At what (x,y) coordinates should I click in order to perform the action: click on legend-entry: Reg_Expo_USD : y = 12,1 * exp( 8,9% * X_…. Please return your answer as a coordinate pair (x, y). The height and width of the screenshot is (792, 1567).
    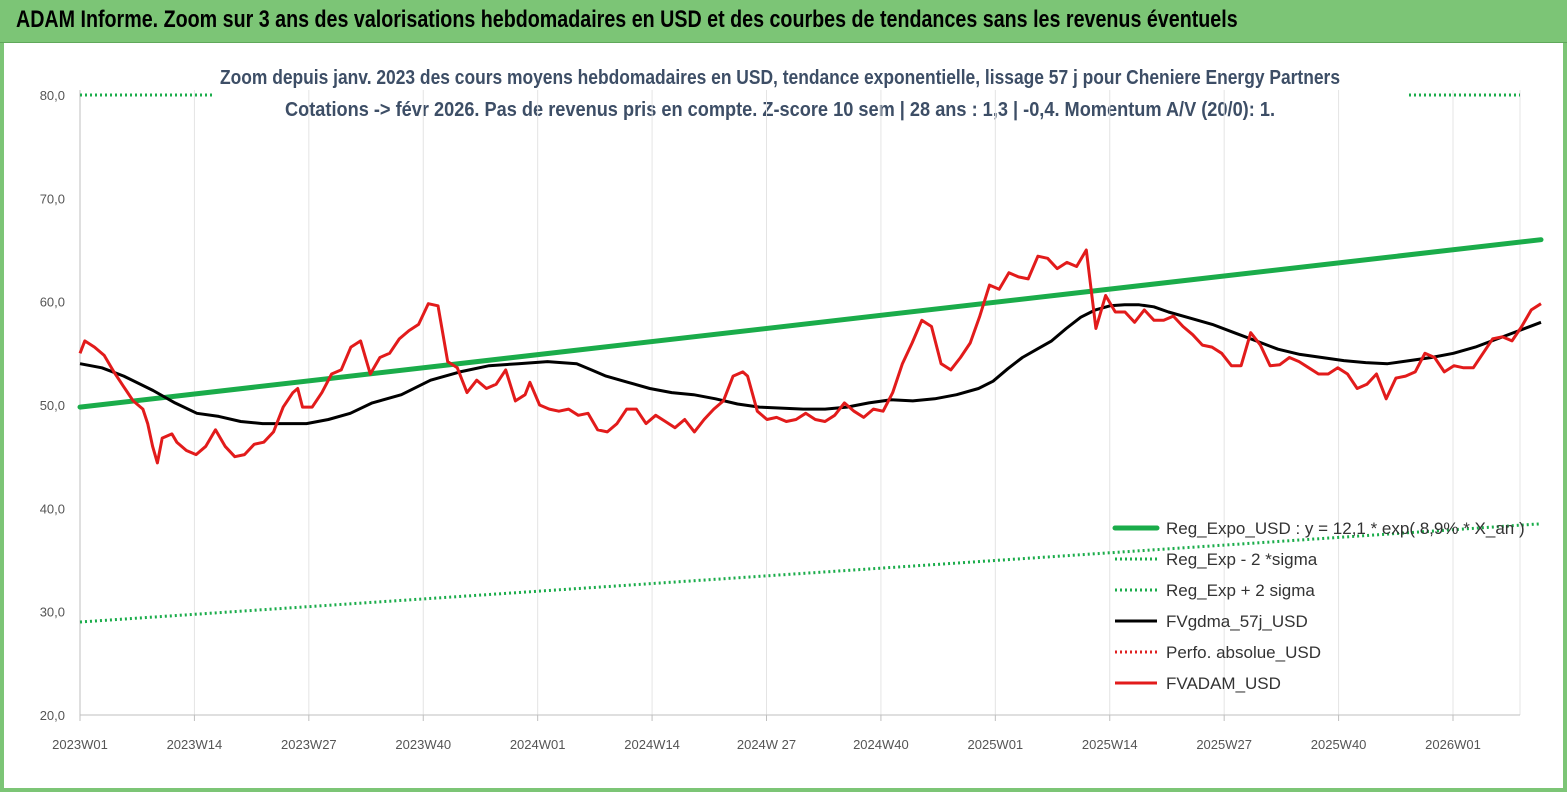
    Looking at the image, I should click on (1345, 528).